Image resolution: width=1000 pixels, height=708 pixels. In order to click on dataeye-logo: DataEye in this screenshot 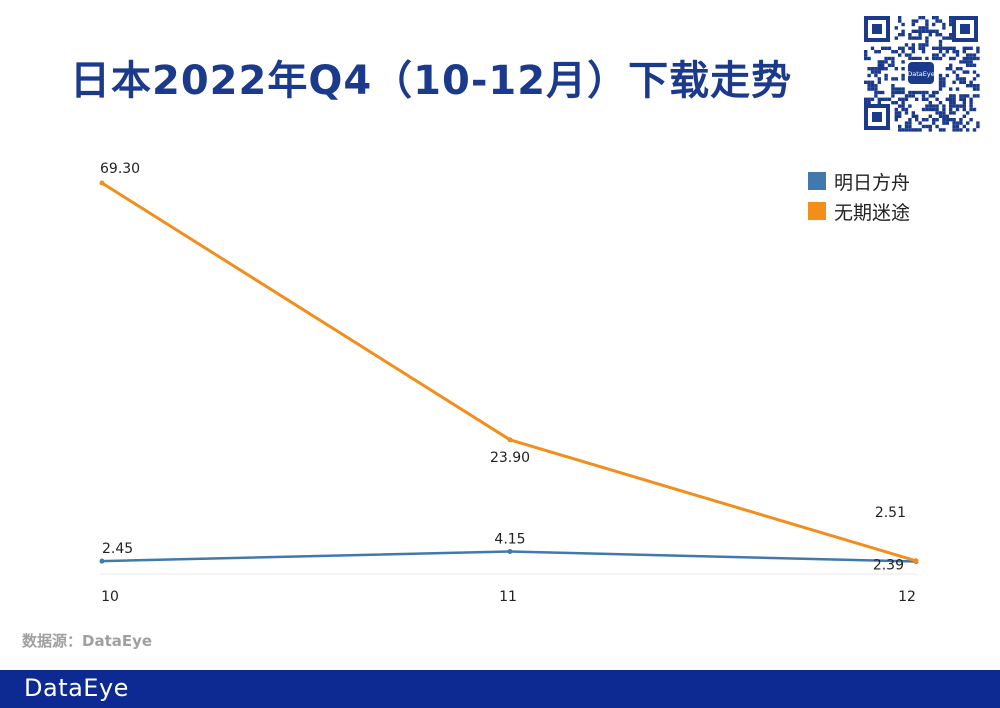, I will do `click(76, 688)`.